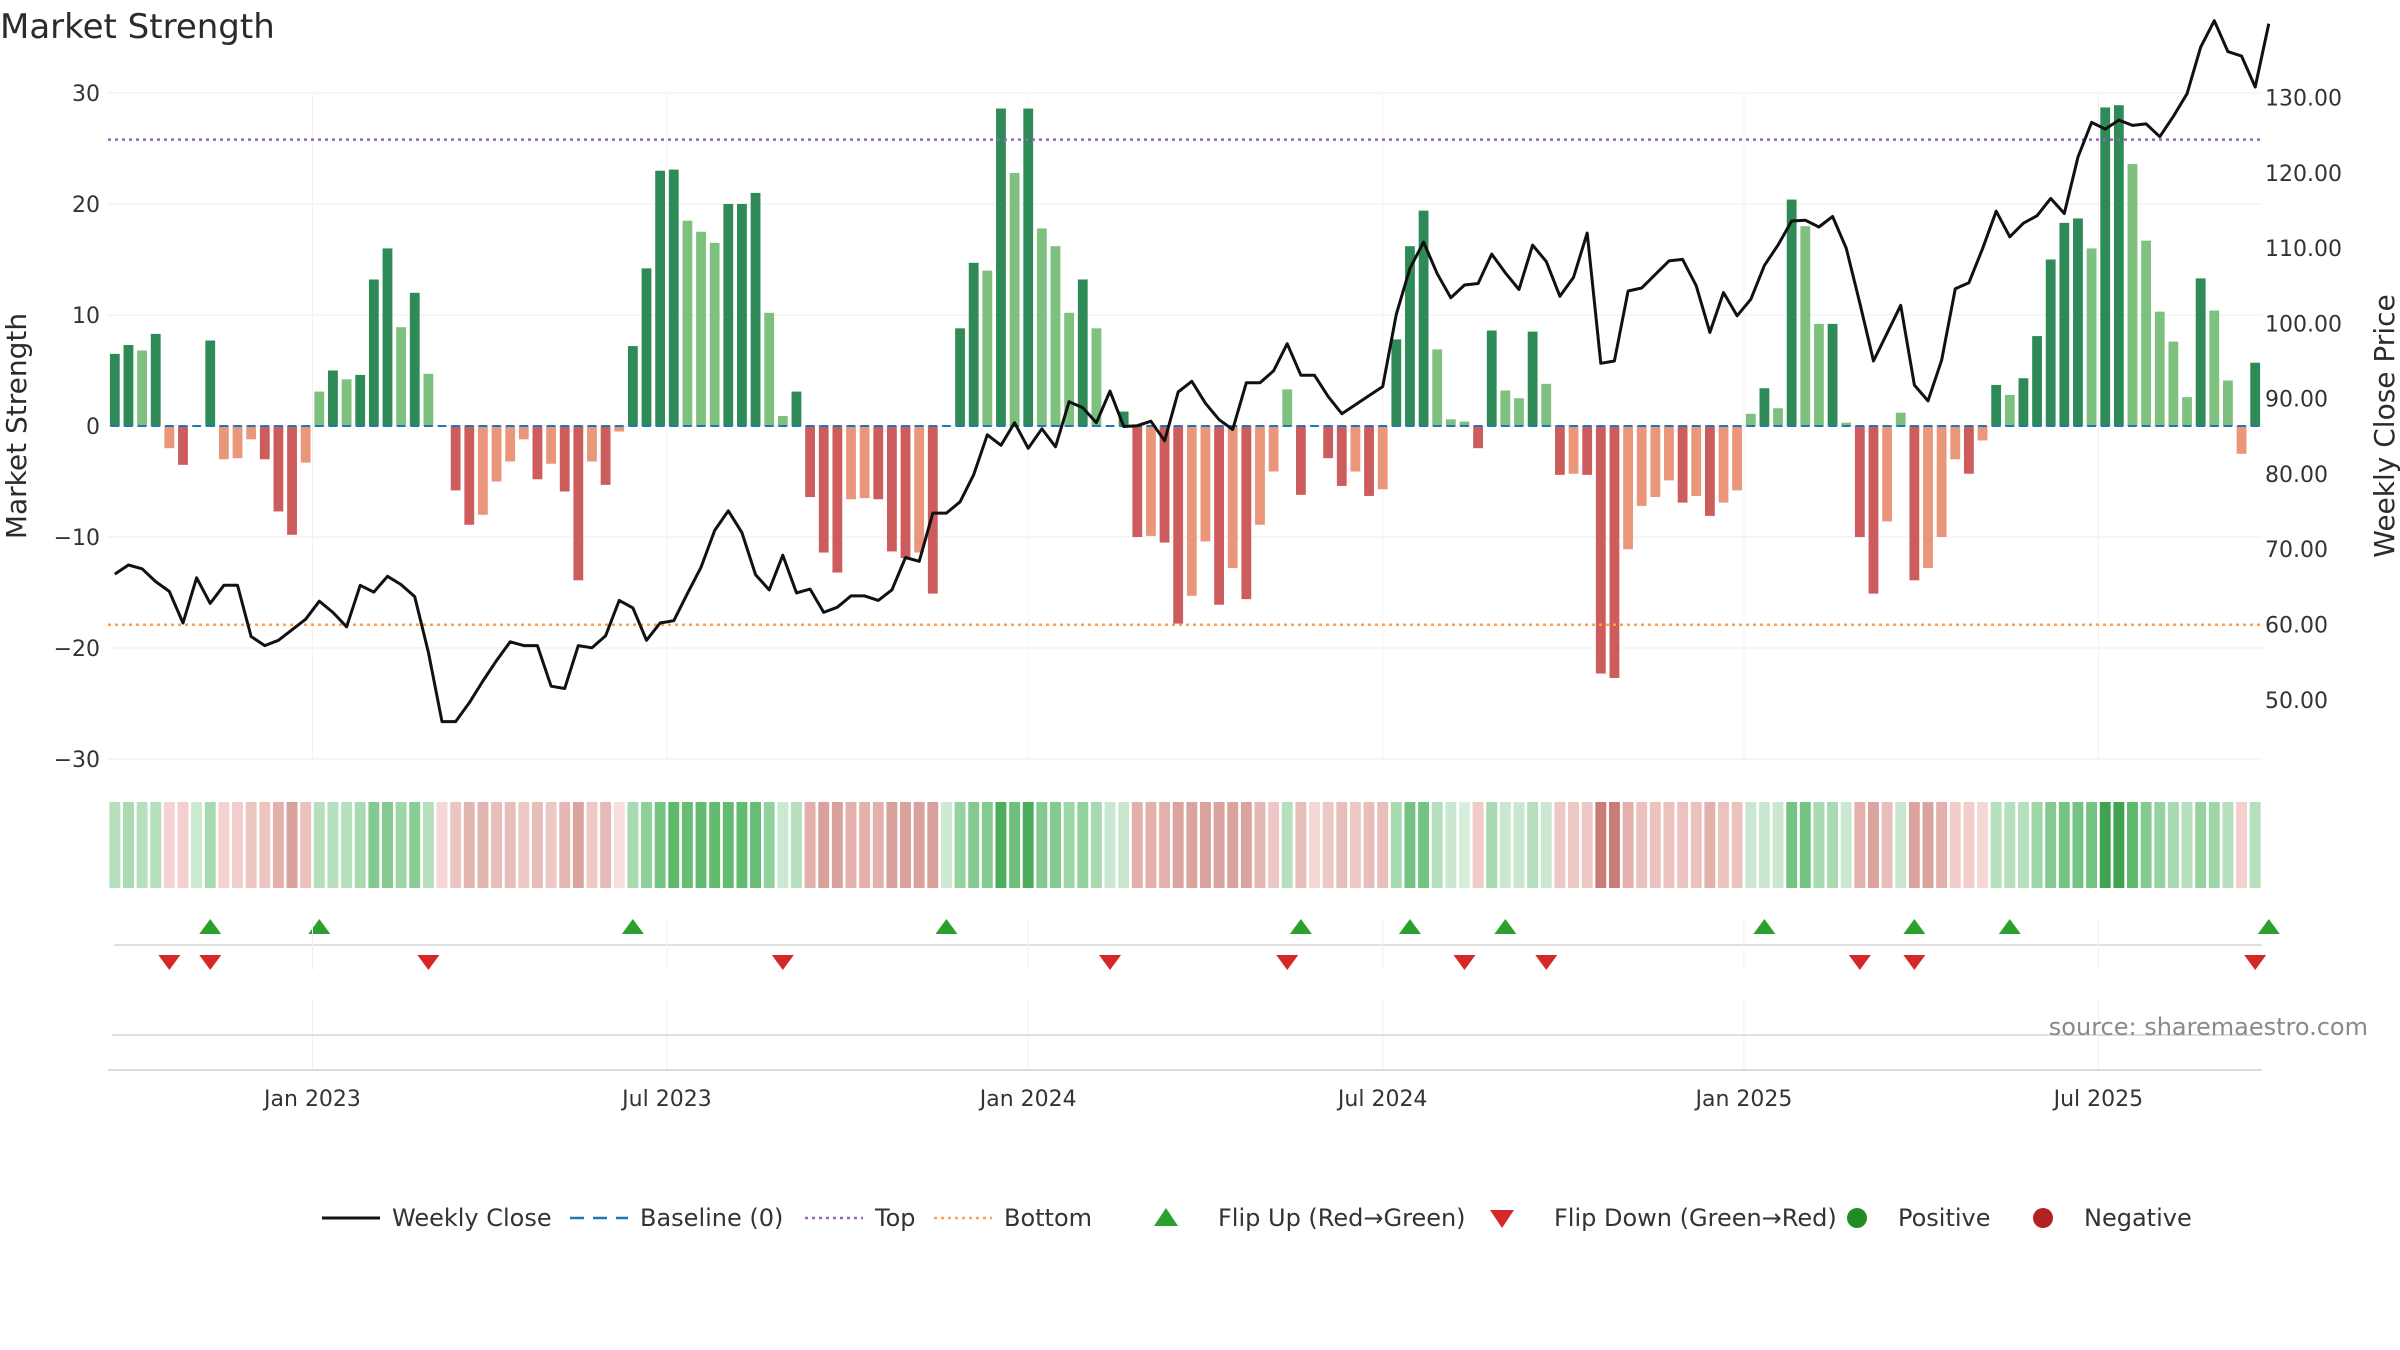 The width and height of the screenshot is (2400, 1350). Describe the element at coordinates (2296, 550) in the screenshot. I see `y2-tick-label: 70.00` at that location.